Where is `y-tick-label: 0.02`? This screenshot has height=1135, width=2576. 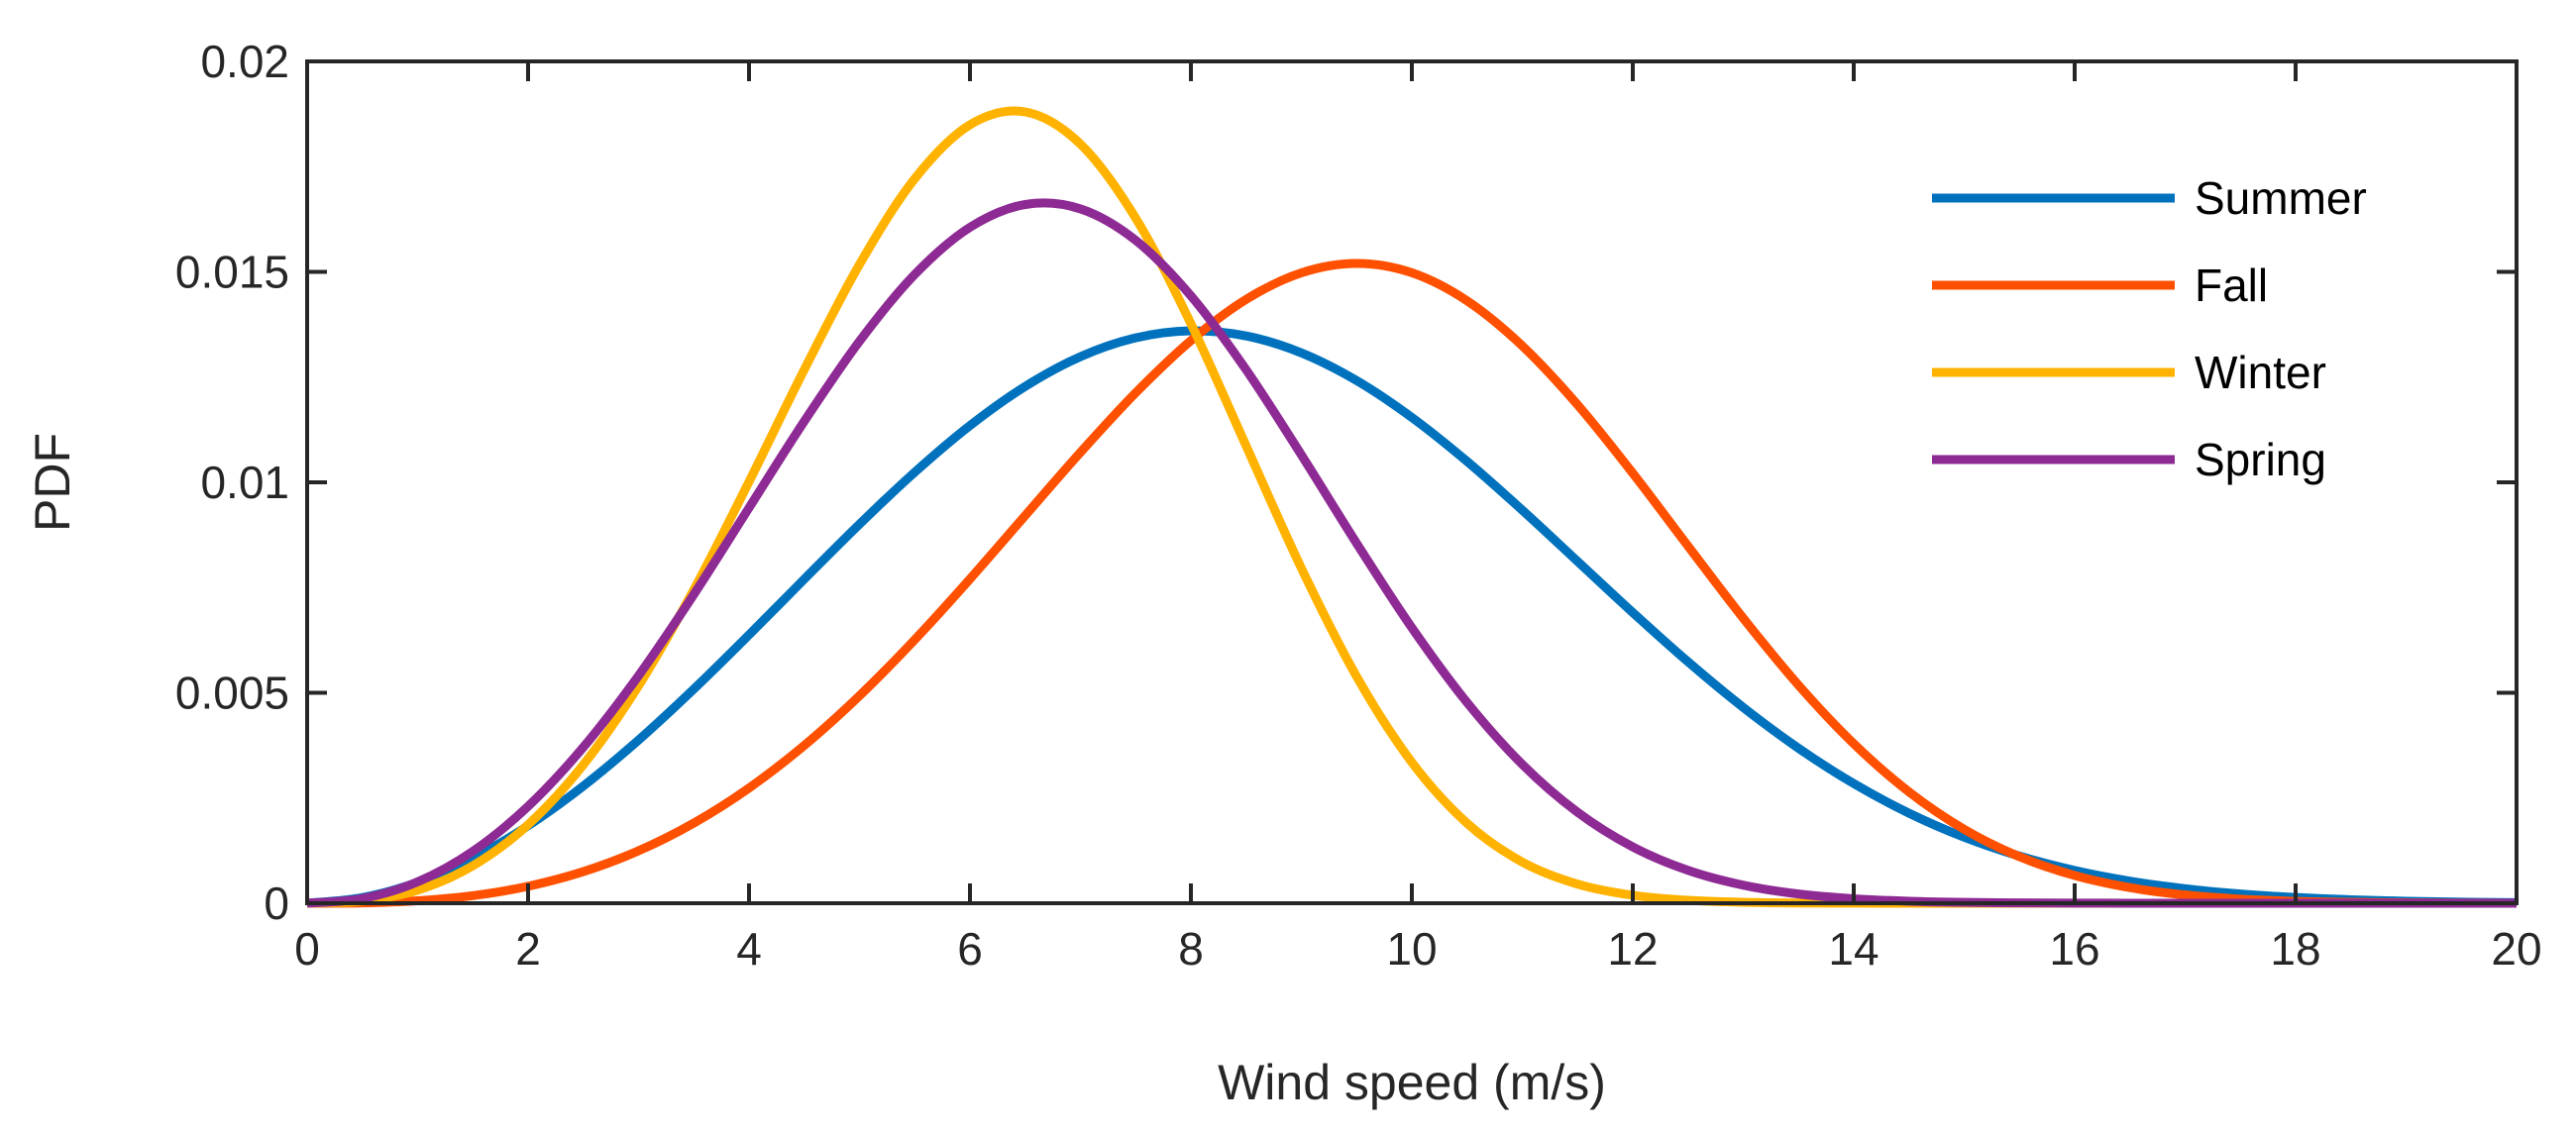
y-tick-label: 0.02 is located at coordinates (244, 61).